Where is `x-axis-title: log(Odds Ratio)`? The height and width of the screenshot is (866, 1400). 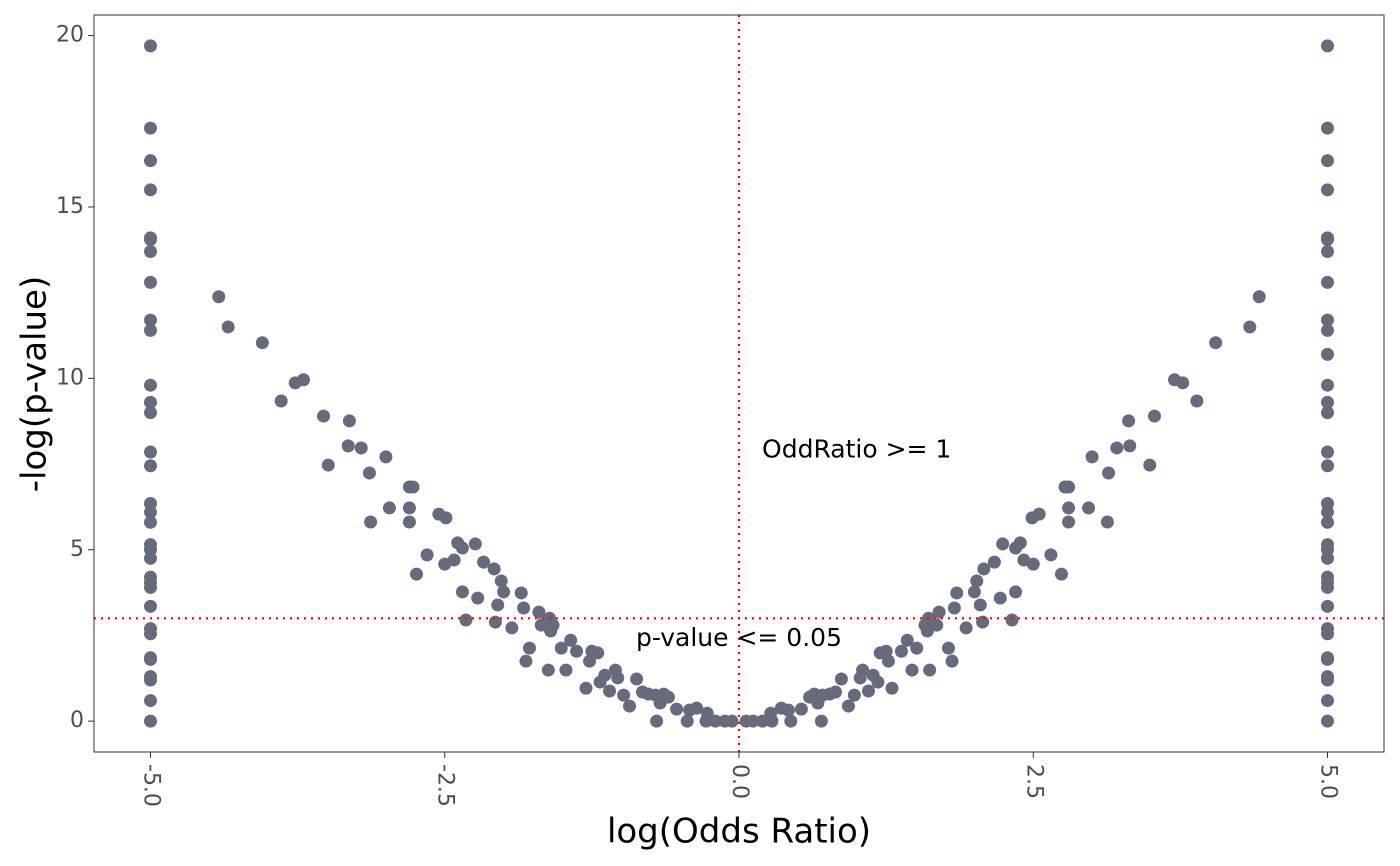
x-axis-title: log(Odds Ratio) is located at coordinates (739, 832).